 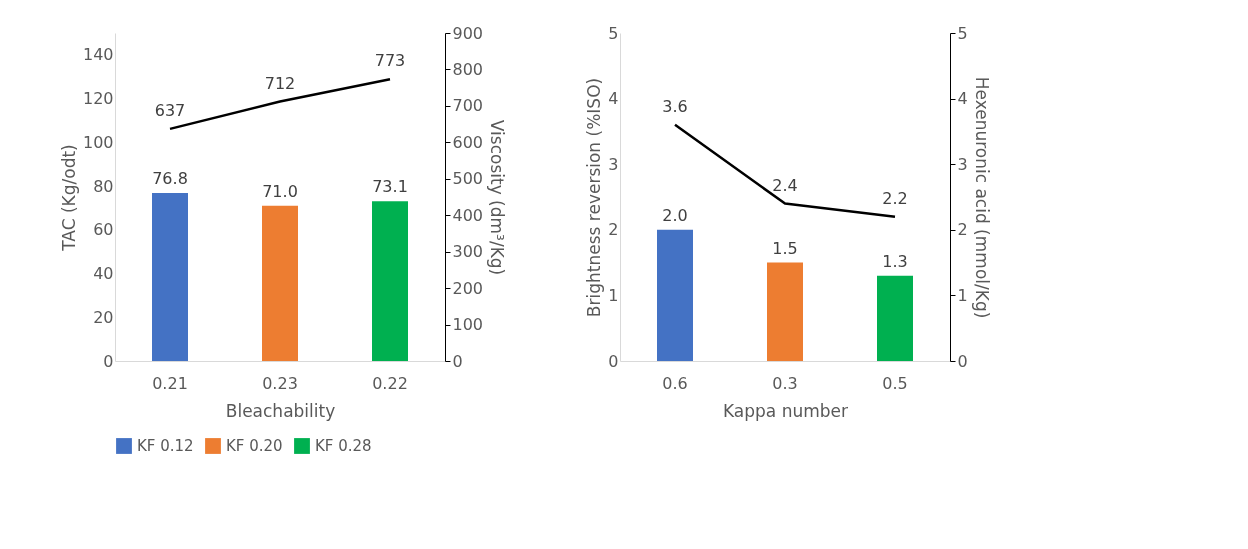 What do you see at coordinates (675, 106) in the screenshot?
I see `data-label: 3.6` at bounding box center [675, 106].